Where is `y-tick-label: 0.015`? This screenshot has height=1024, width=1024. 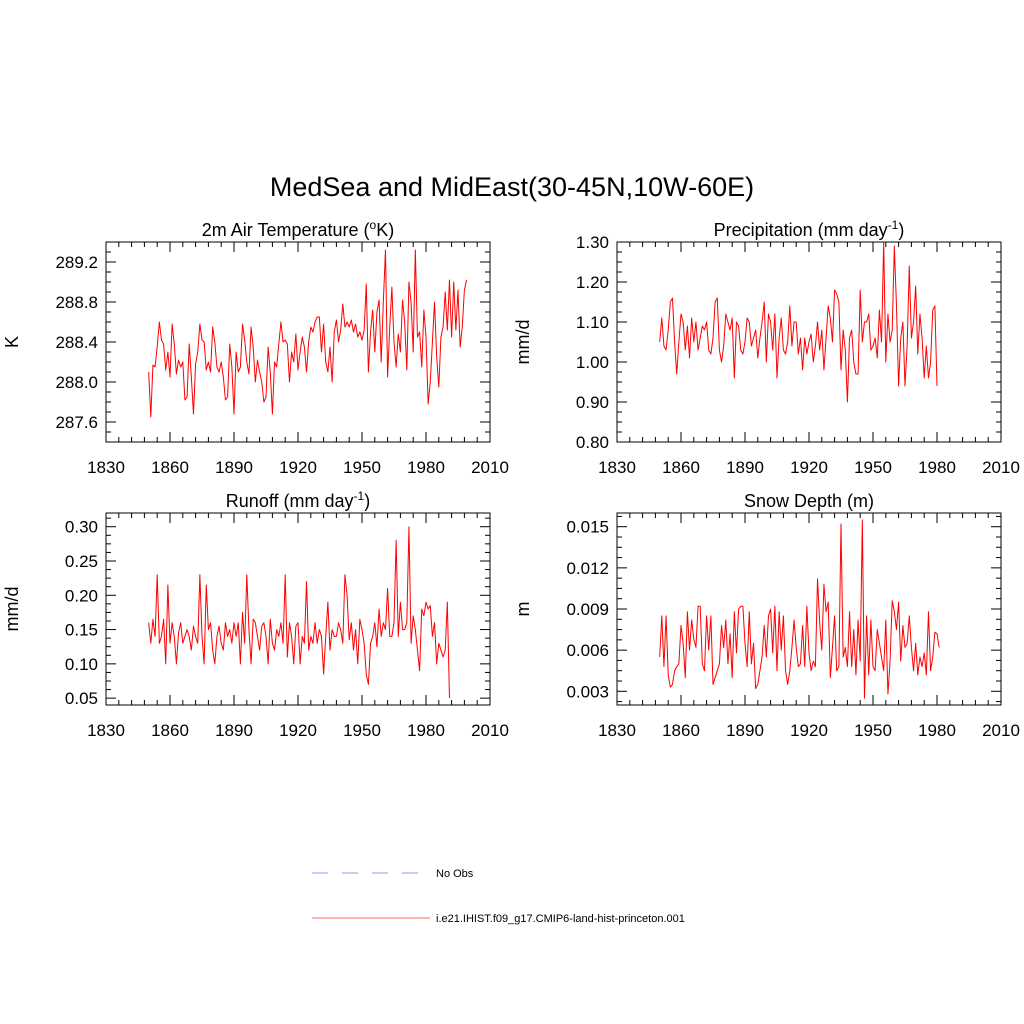 y-tick-label: 0.015 is located at coordinates (587, 527).